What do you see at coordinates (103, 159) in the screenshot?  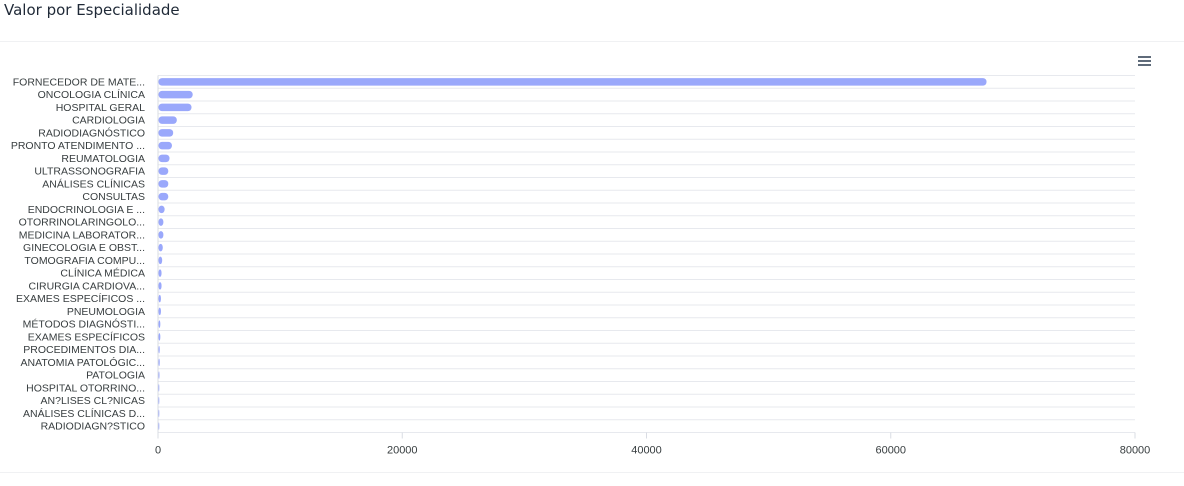 I see `y-tick-label: REUMATOLOGIA` at bounding box center [103, 159].